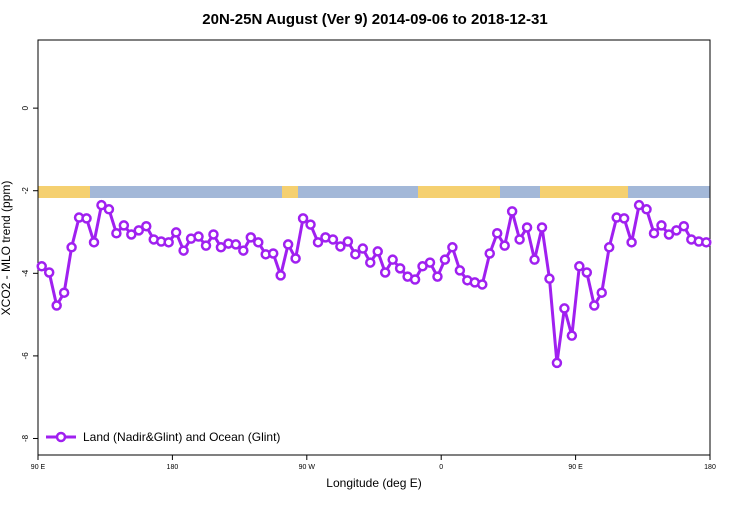  Describe the element at coordinates (6, 248) in the screenshot. I see `y-axis-label: XCO2 - MLO trend (ppm)` at that location.